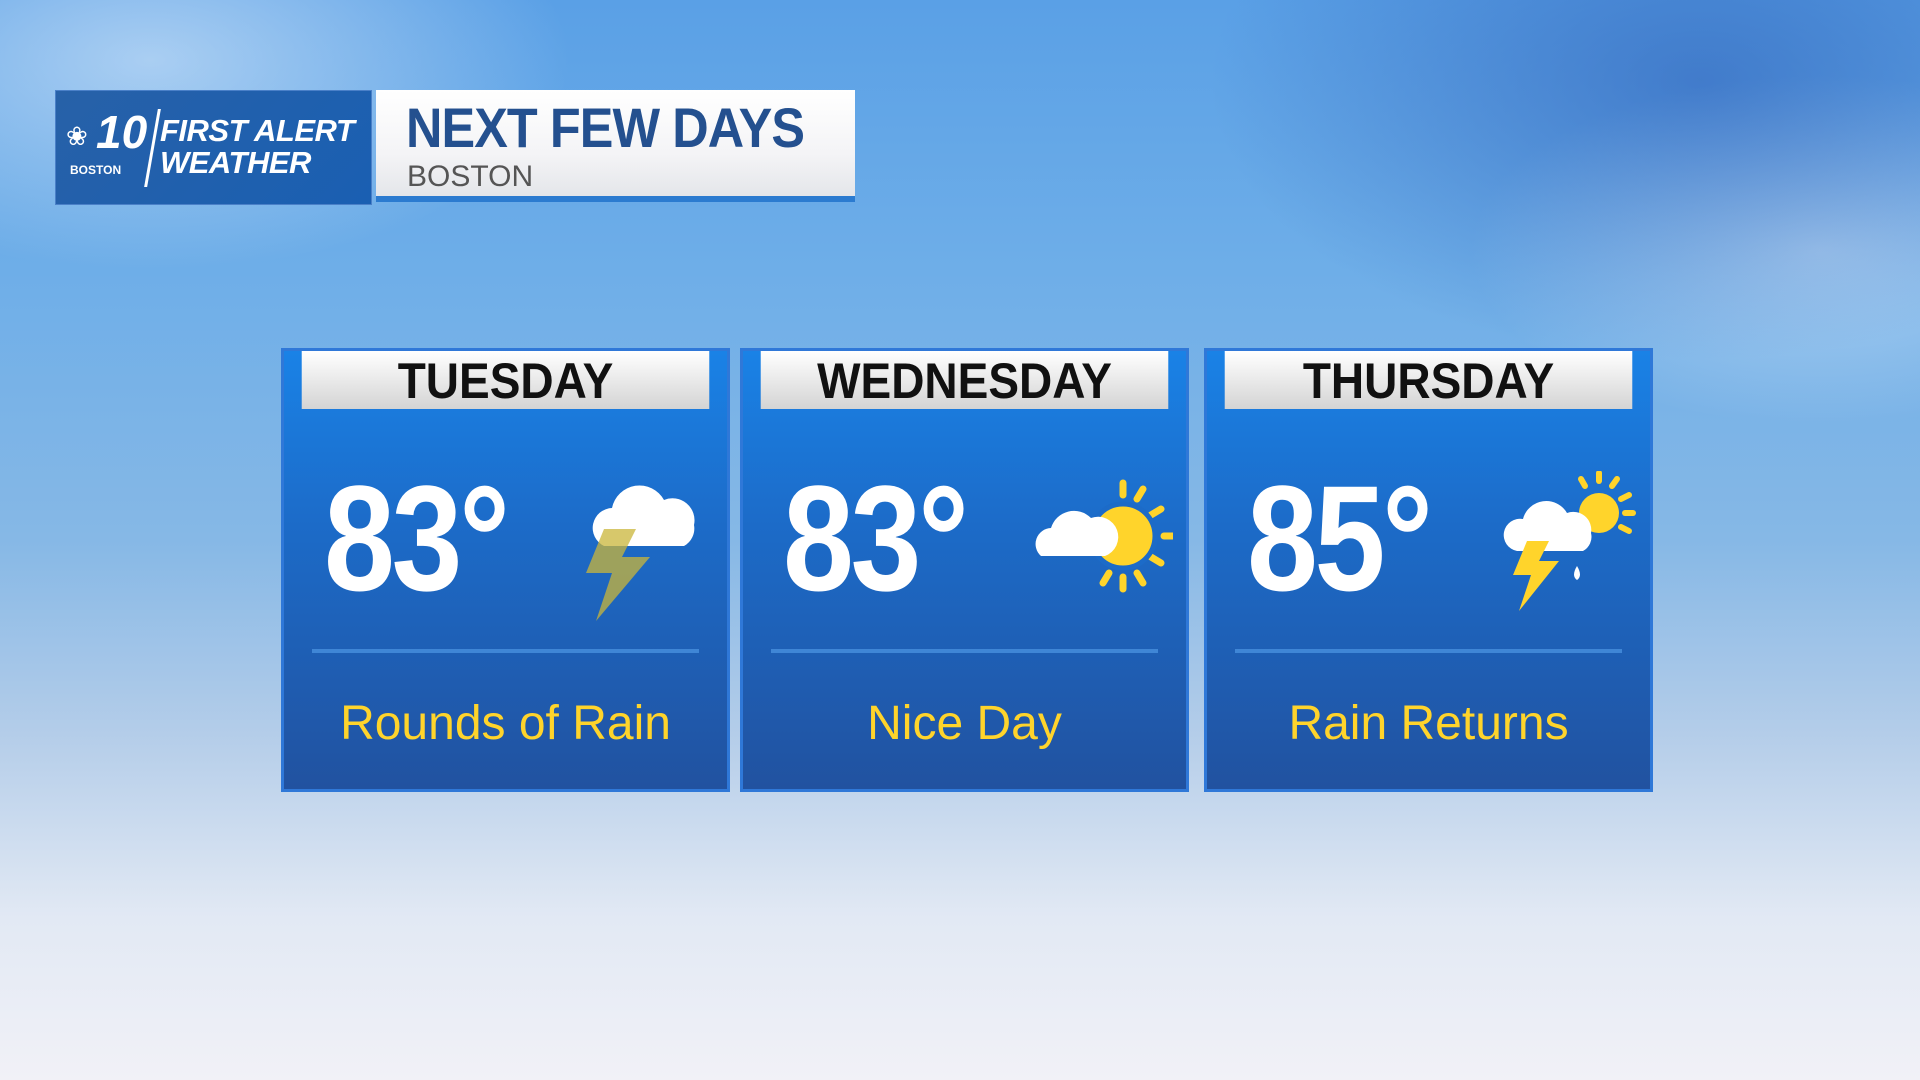  I want to click on peacock-icon: ❀, so click(77, 136).